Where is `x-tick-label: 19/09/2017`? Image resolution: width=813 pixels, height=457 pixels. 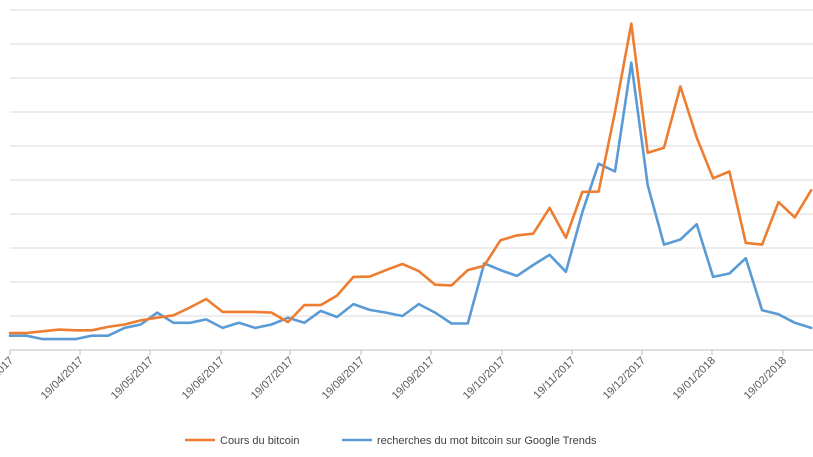 x-tick-label: 19/09/2017 is located at coordinates (413, 378).